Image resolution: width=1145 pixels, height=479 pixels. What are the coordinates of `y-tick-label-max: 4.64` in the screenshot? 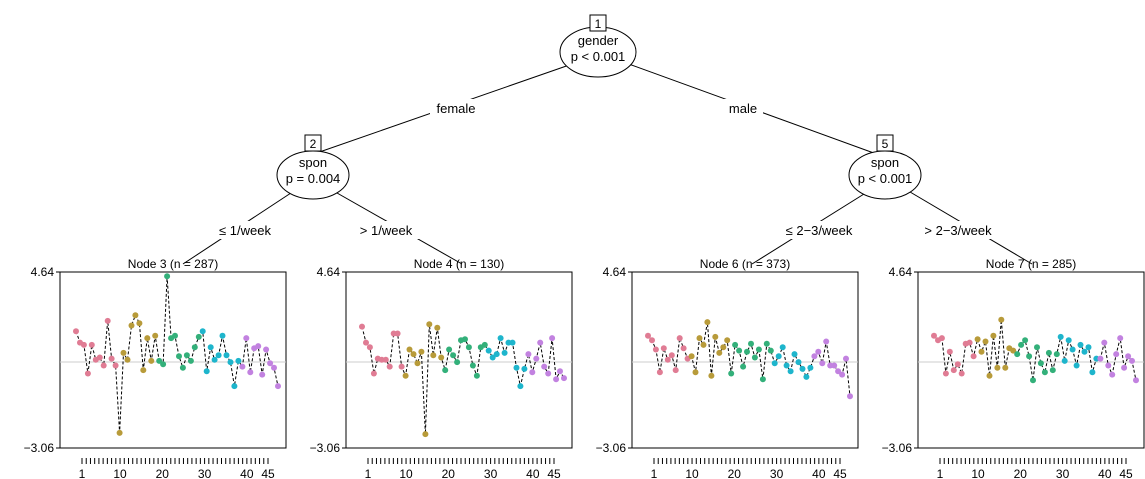 It's located at (43, 272).